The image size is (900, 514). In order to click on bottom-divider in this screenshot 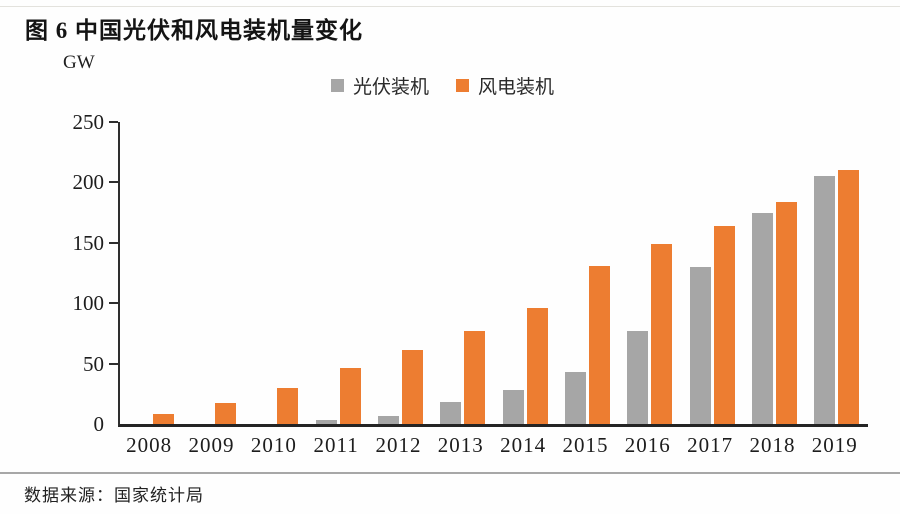, I will do `click(450, 473)`.